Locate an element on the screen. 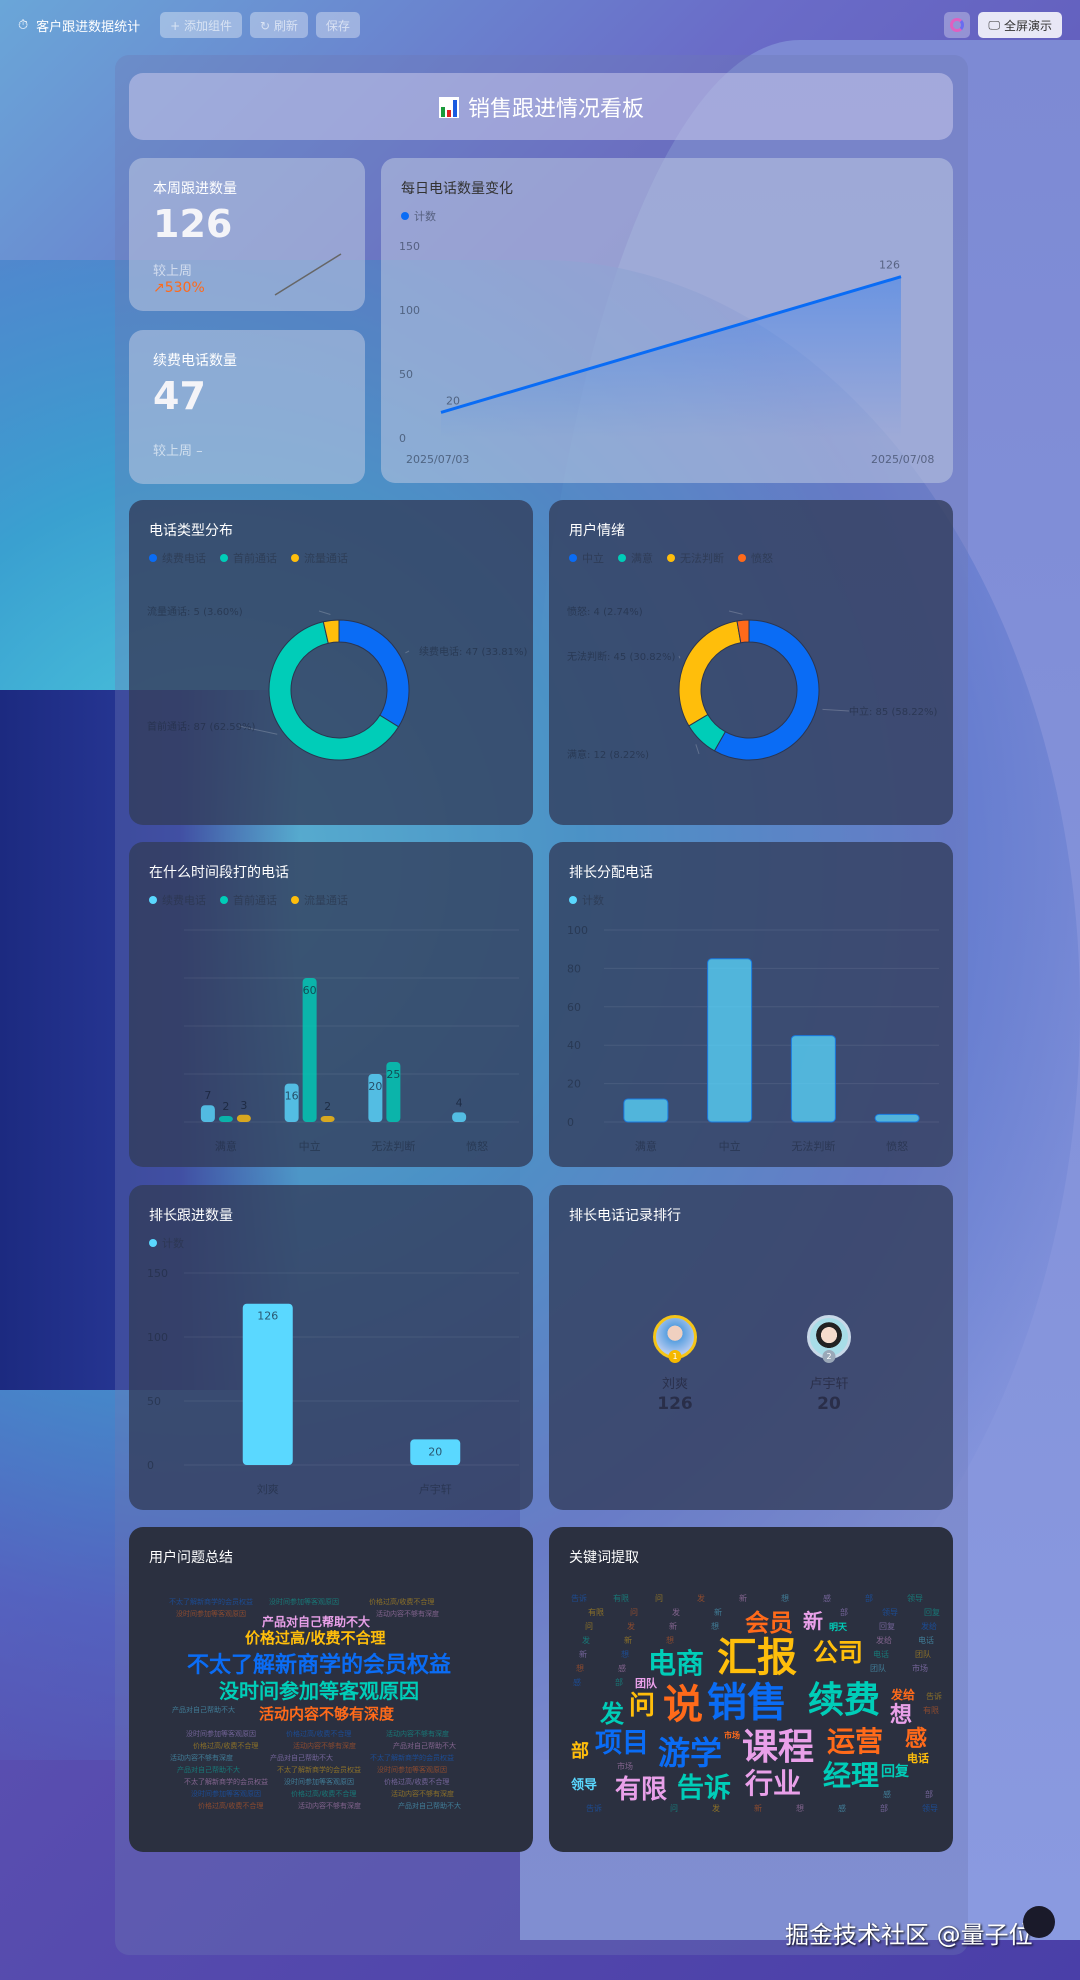  data-label: 3 is located at coordinates (243, 1105).